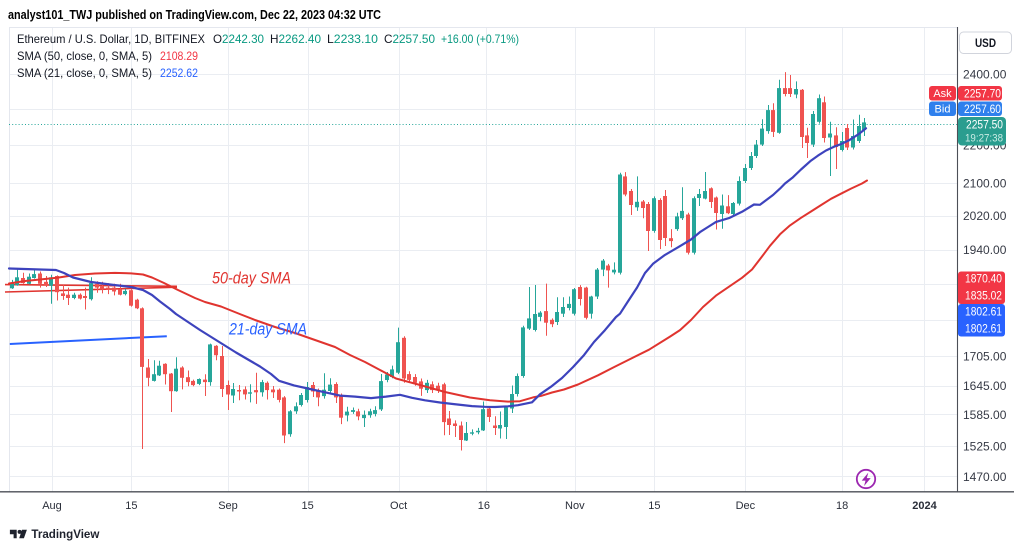  Describe the element at coordinates (179, 56) in the screenshot. I see `svg-text: 2108.29` at that location.